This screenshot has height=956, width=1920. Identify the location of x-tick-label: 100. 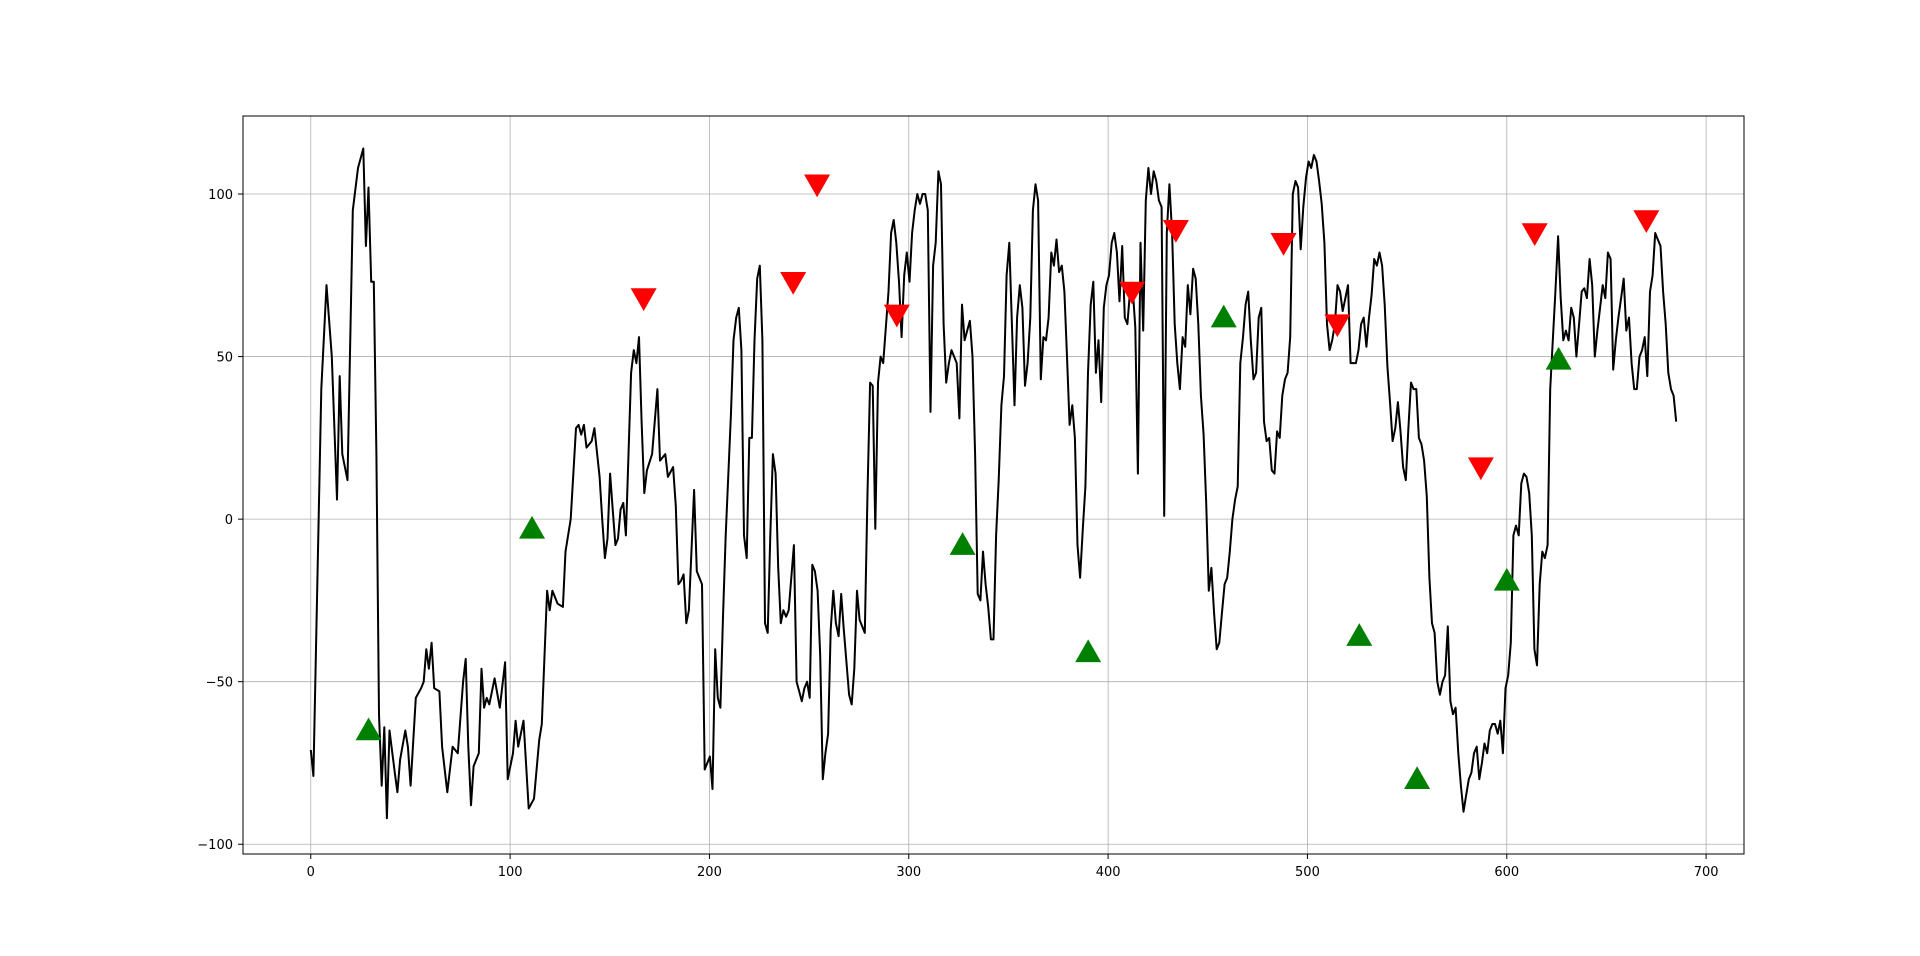
(510, 872).